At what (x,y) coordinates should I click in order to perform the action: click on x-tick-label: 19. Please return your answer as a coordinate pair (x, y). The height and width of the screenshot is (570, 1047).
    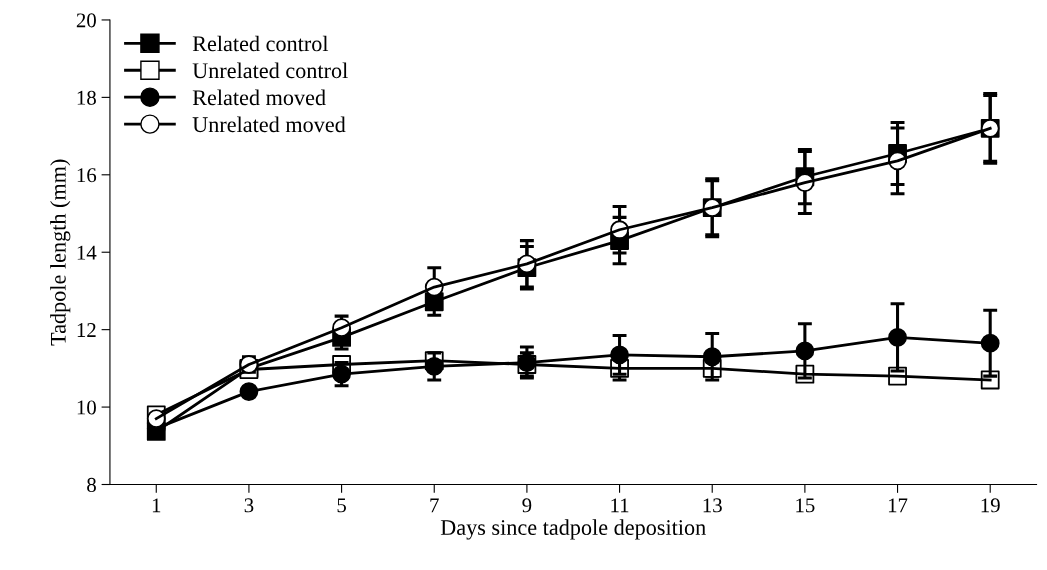
    Looking at the image, I should click on (990, 505).